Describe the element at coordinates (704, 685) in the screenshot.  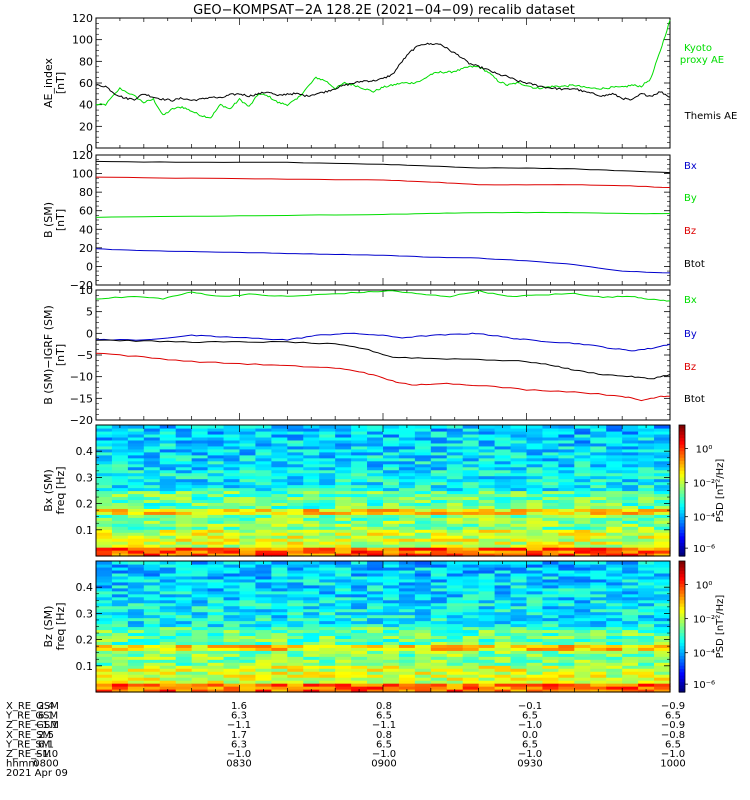
I see `colorbar-tick-label: 10⁻⁶` at that location.